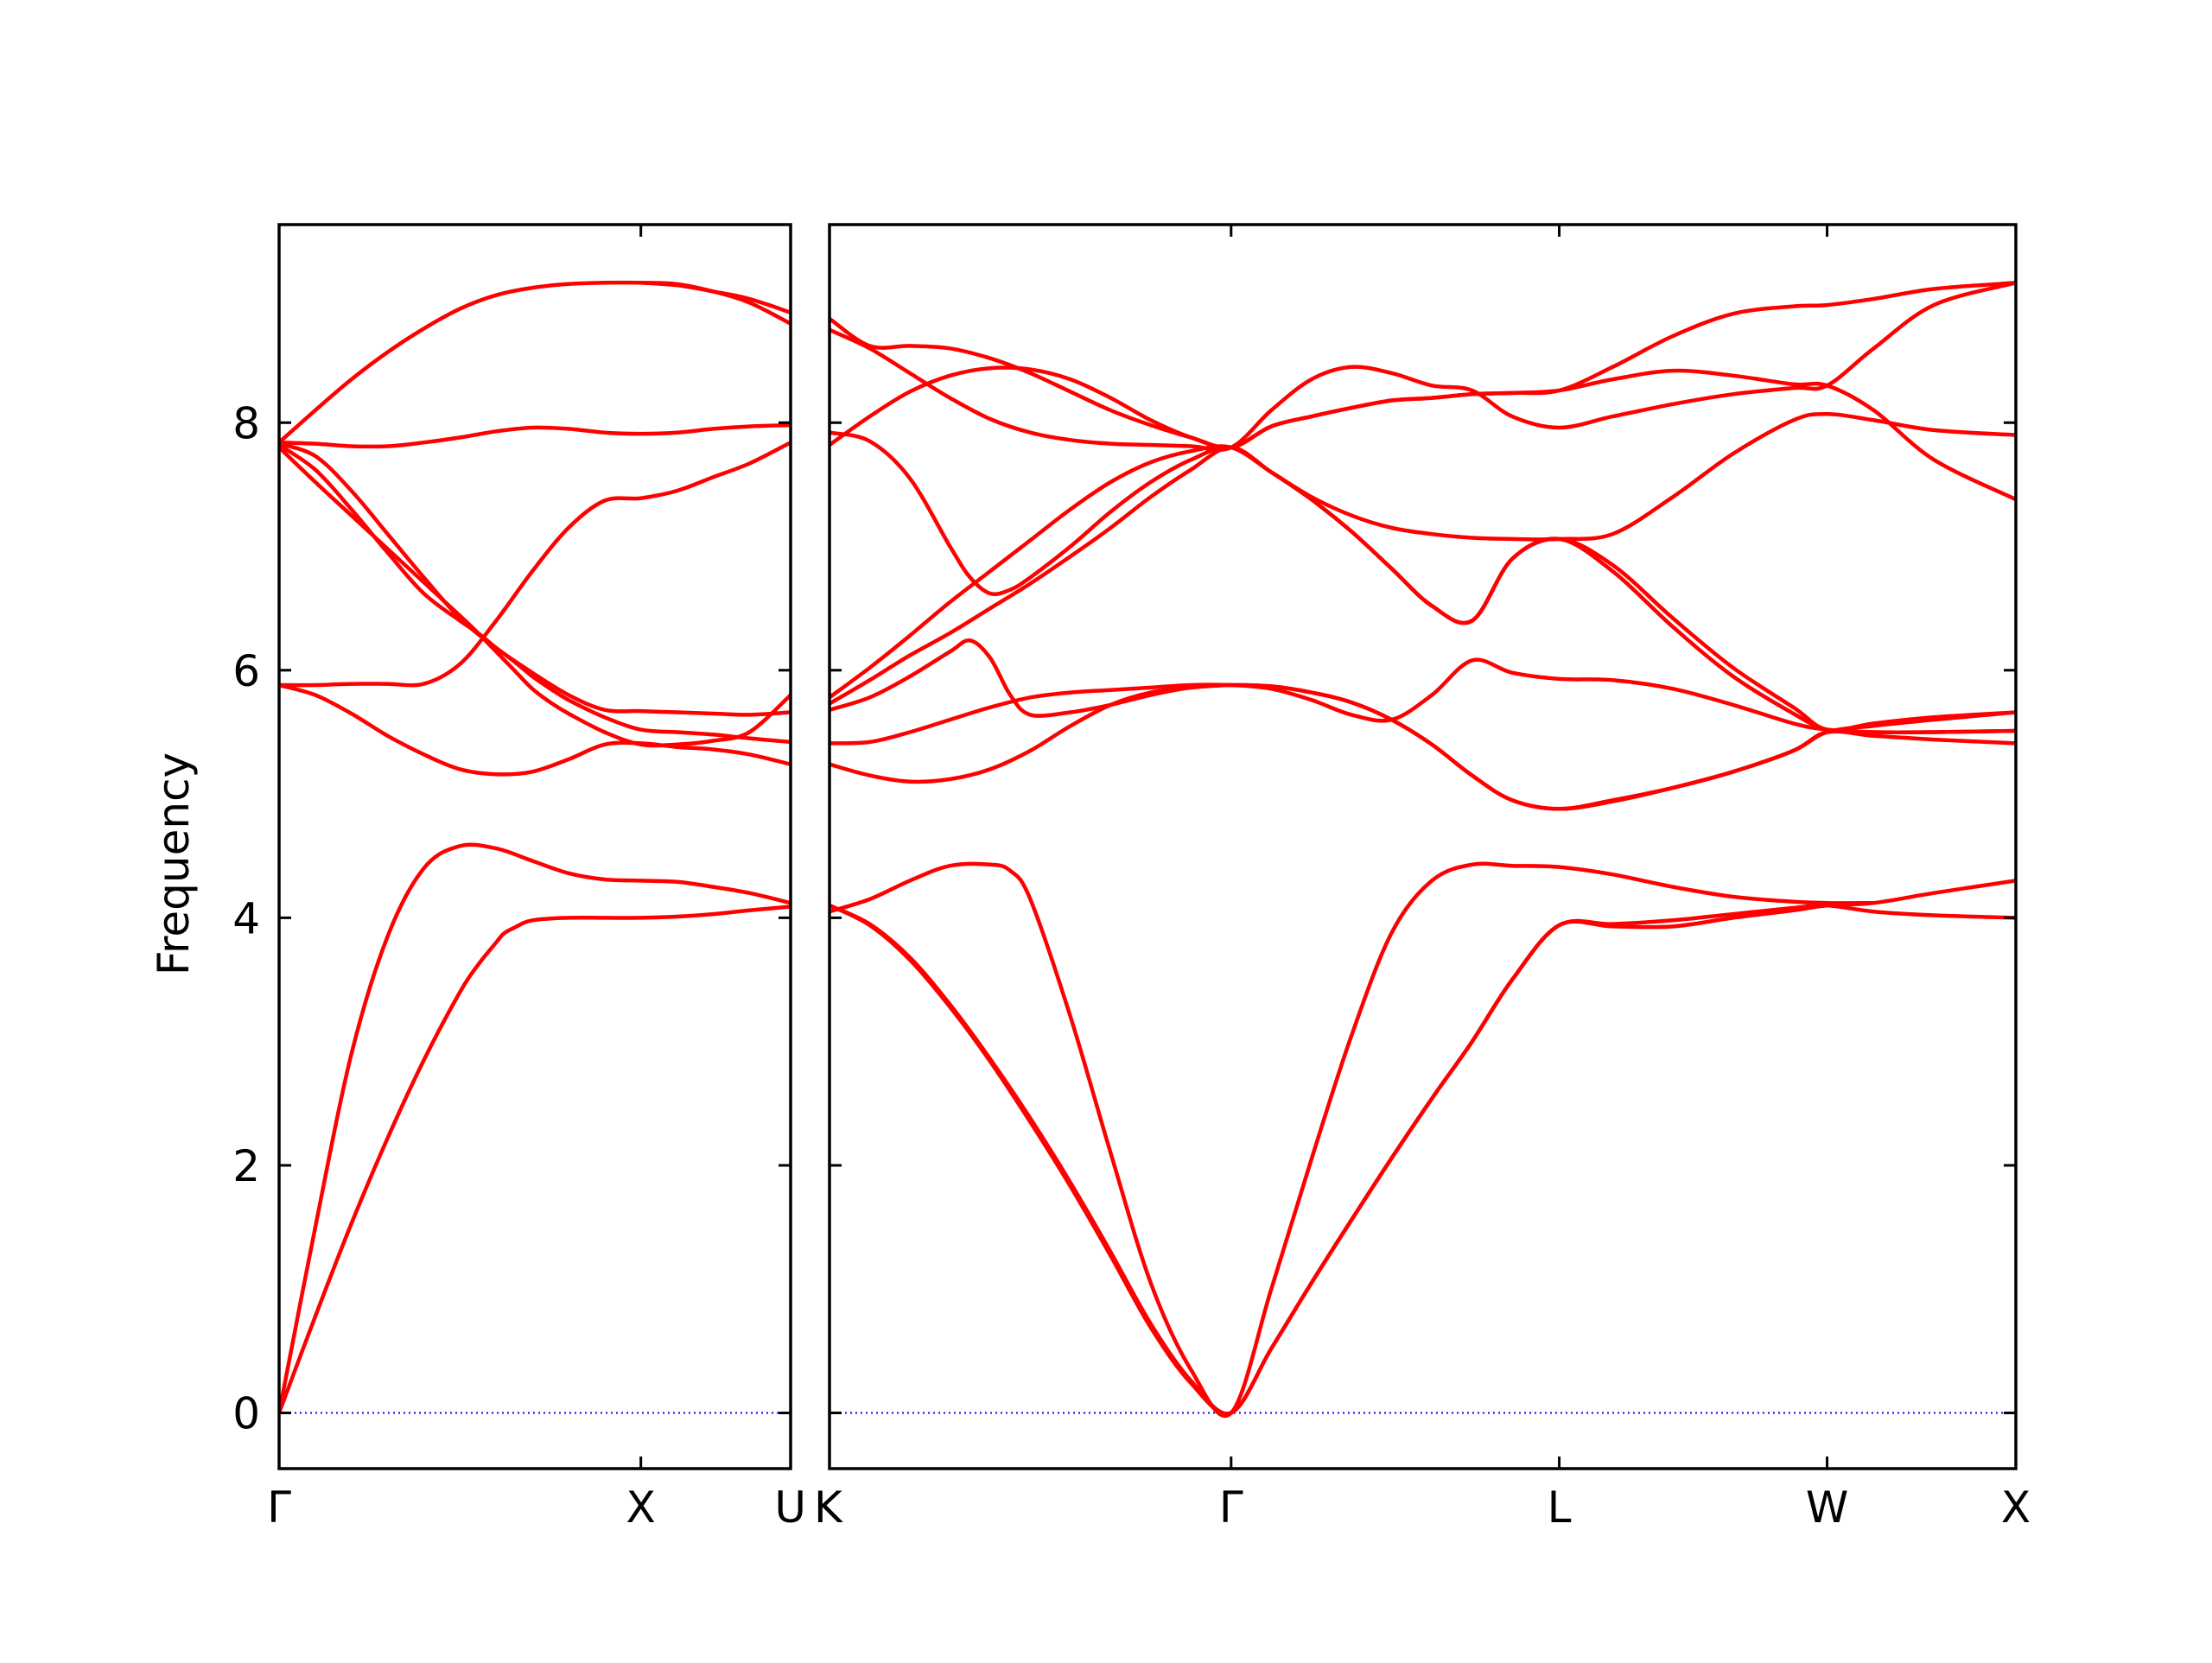 The image size is (2212, 1663). Describe the element at coordinates (641, 1508) in the screenshot. I see `x-tick-label-1-2: X` at that location.